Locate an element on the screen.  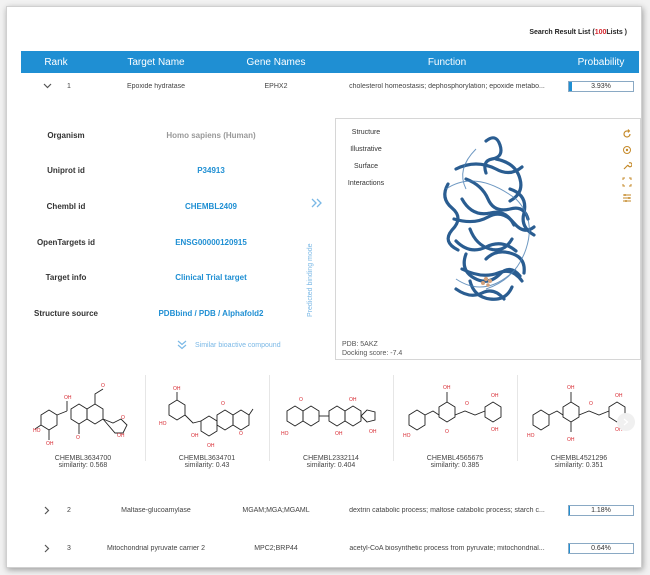
double-chevron-right-icon is located at coordinates (317, 204).